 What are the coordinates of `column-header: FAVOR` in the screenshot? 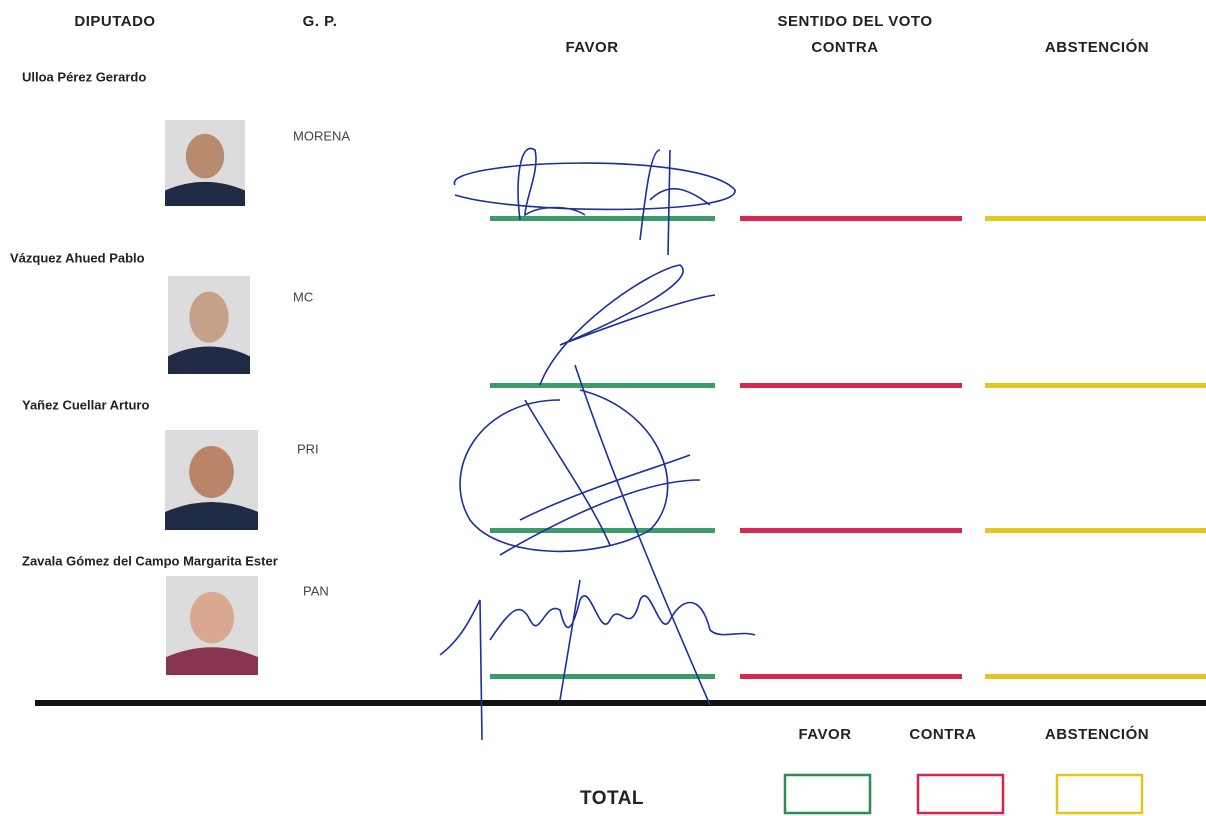 It's located at (591, 47).